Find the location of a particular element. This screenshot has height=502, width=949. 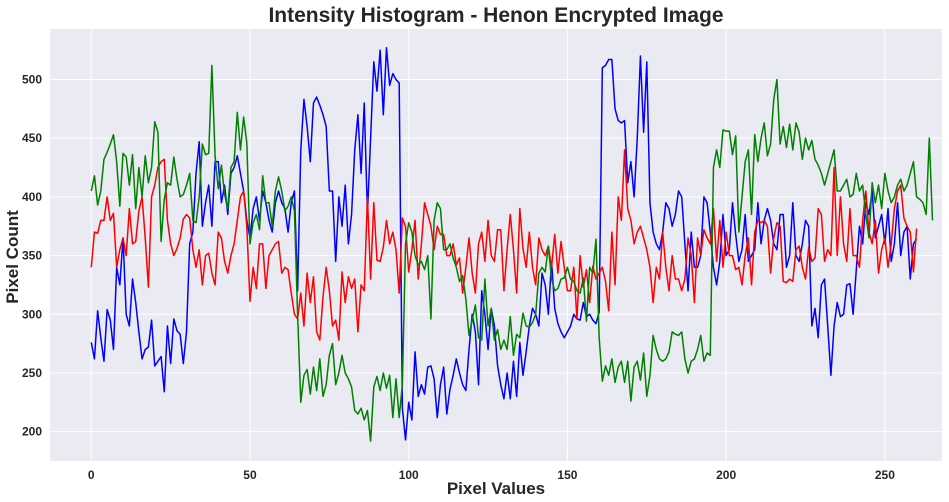

x-tick-label: 150 is located at coordinates (567, 475).